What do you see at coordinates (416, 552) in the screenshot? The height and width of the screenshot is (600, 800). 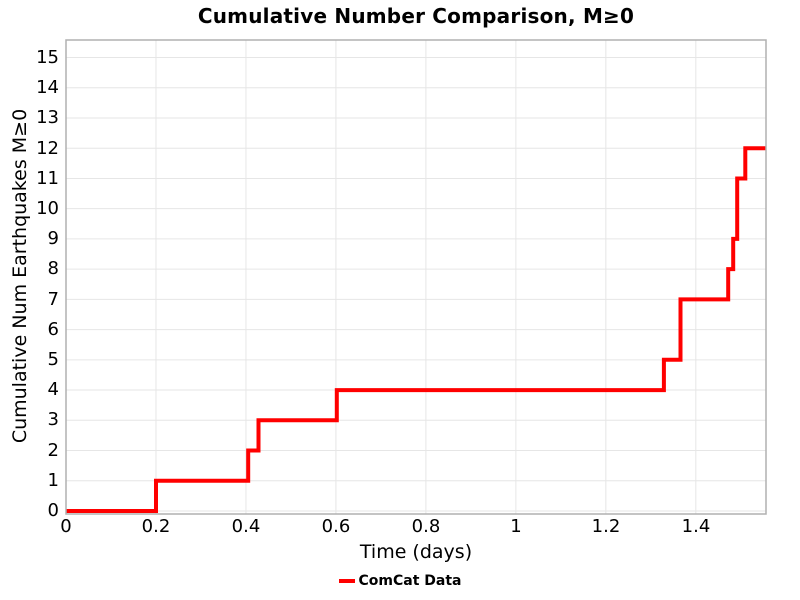 I see `x-axis-title: Time (days)` at bounding box center [416, 552].